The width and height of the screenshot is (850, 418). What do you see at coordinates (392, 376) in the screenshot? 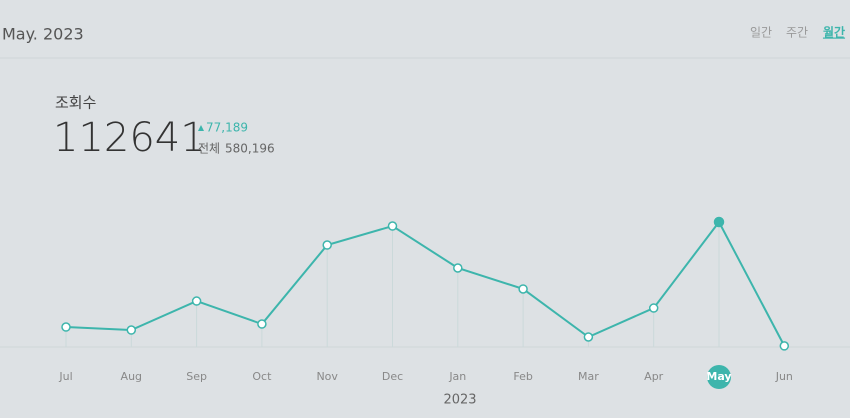
I see `x-tick-label: Dec` at bounding box center [392, 376].